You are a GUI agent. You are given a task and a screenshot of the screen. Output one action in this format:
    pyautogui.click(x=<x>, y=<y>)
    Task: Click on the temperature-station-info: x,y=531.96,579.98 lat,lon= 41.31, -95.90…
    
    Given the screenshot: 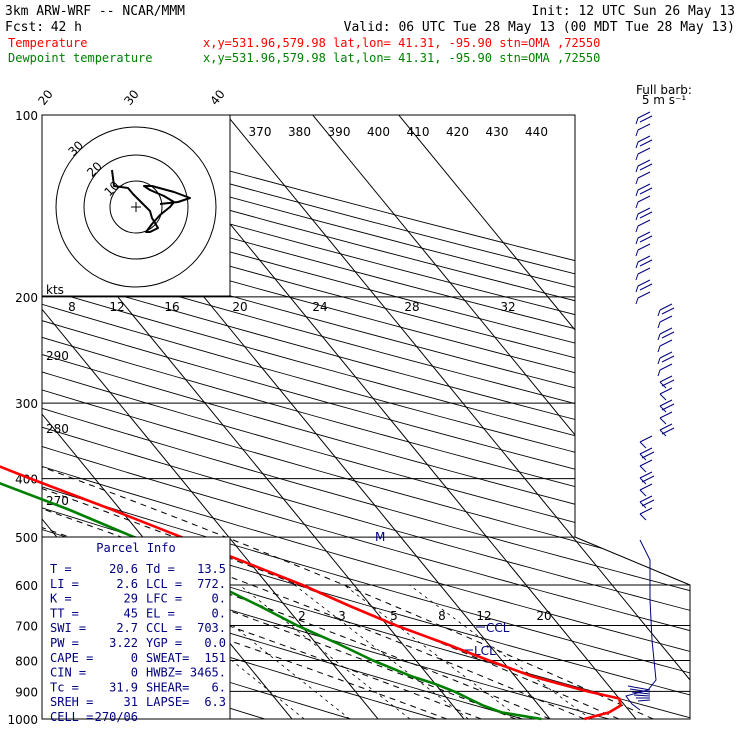 What is the action you would take?
    pyautogui.click(x=401, y=43)
    